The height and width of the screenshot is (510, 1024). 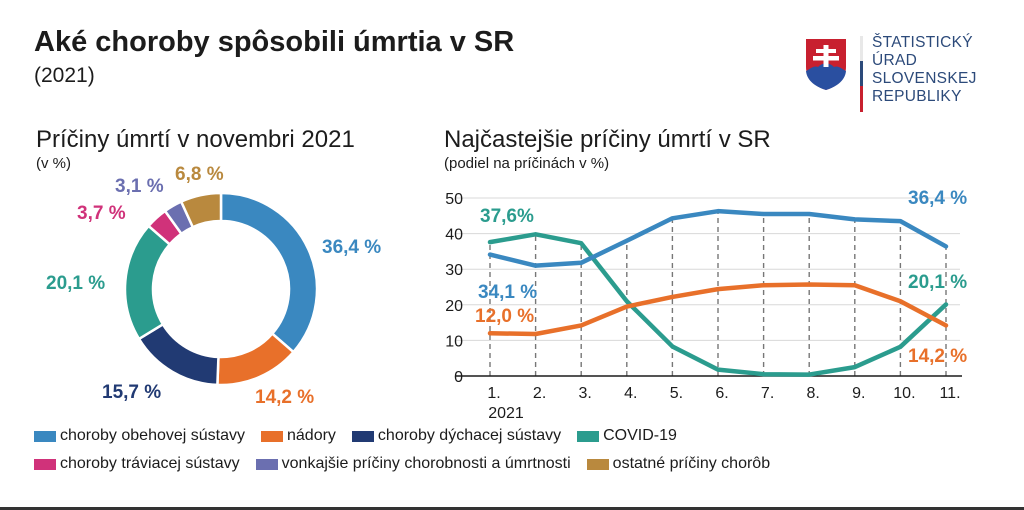 I want to click on x-tick-label: 5., so click(x=676, y=393).